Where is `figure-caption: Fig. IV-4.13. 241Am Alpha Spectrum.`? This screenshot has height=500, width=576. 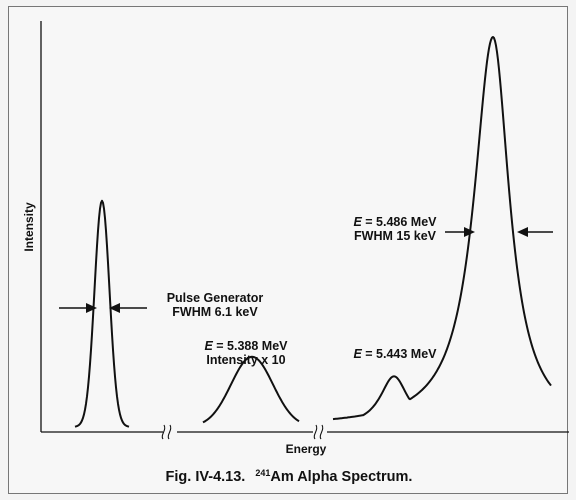 figure-caption: Fig. IV-4.13. 241Am Alpha Spectrum. is located at coordinates (289, 476).